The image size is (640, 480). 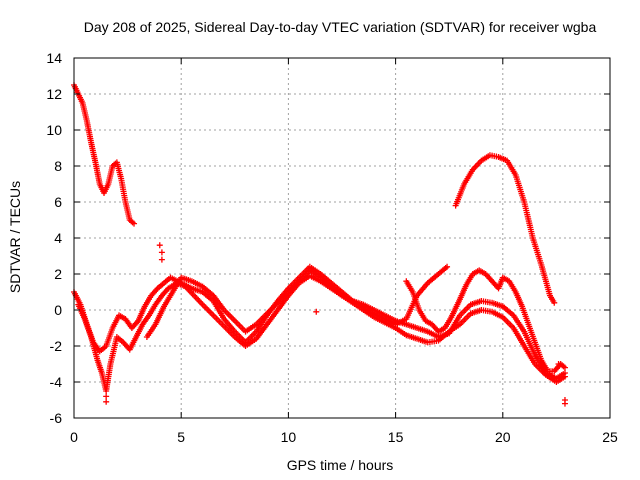 What do you see at coordinates (58, 310) in the screenshot?
I see `y-tick-label: 0` at bounding box center [58, 310].